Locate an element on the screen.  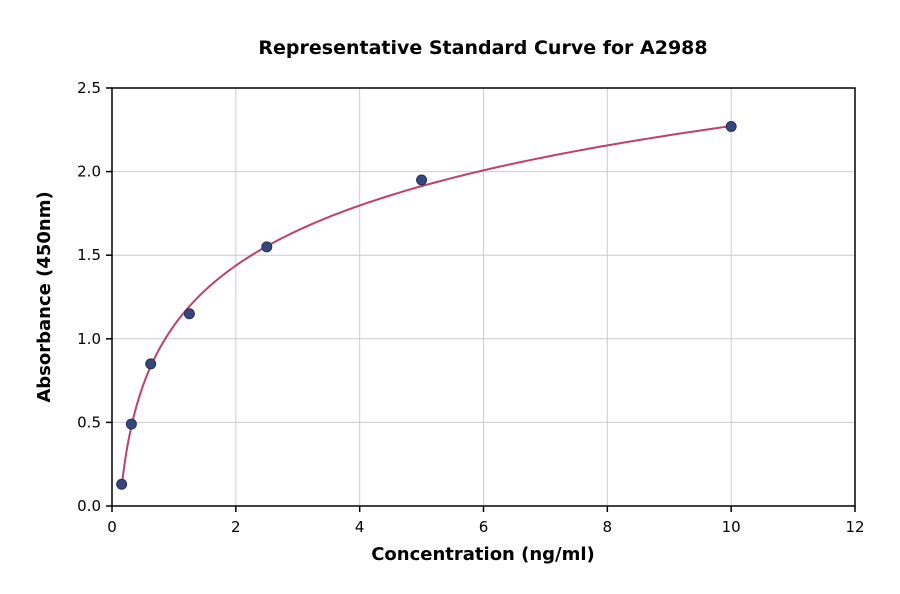
x-tick-label: 0 is located at coordinates (112, 527).